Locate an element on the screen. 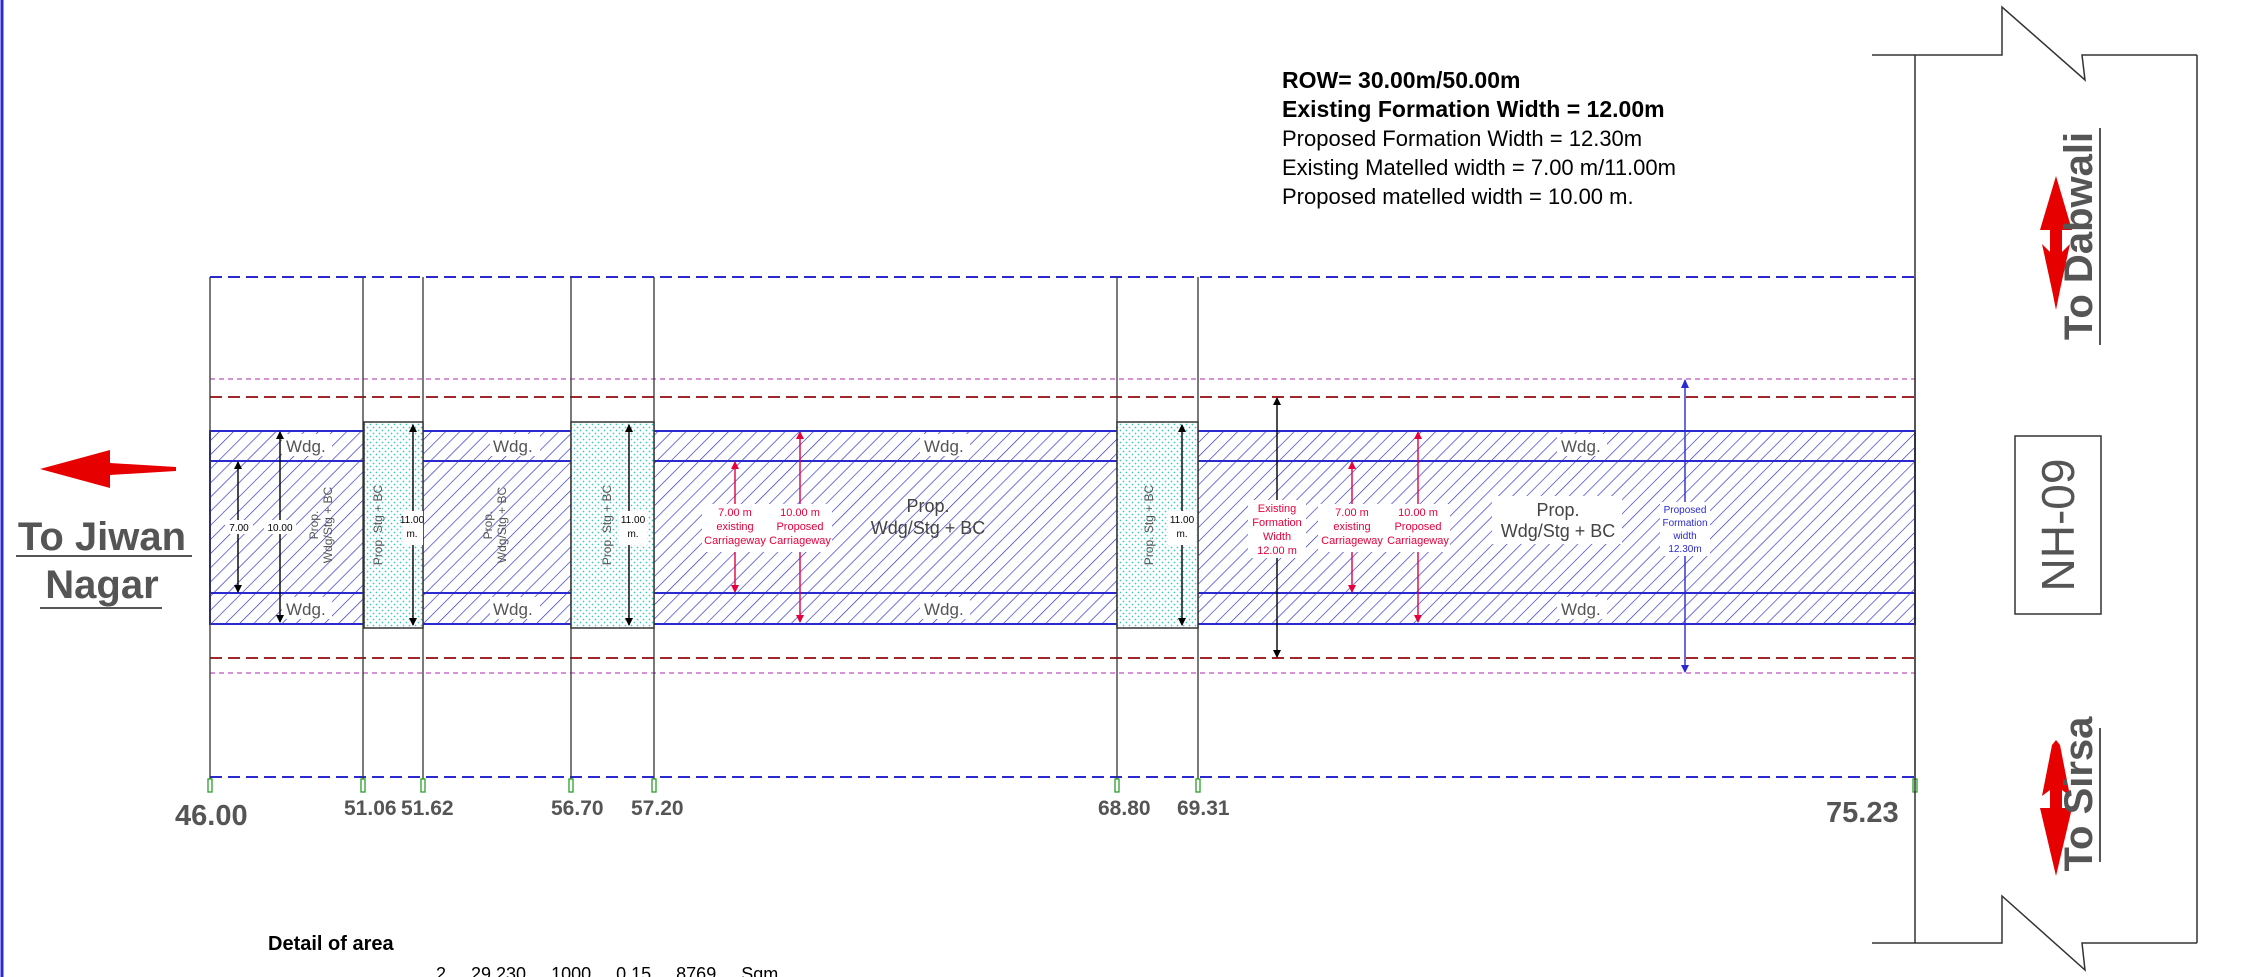  note-proposed-formation: Proposed Formation Width = 12.30m is located at coordinates (1462, 138).